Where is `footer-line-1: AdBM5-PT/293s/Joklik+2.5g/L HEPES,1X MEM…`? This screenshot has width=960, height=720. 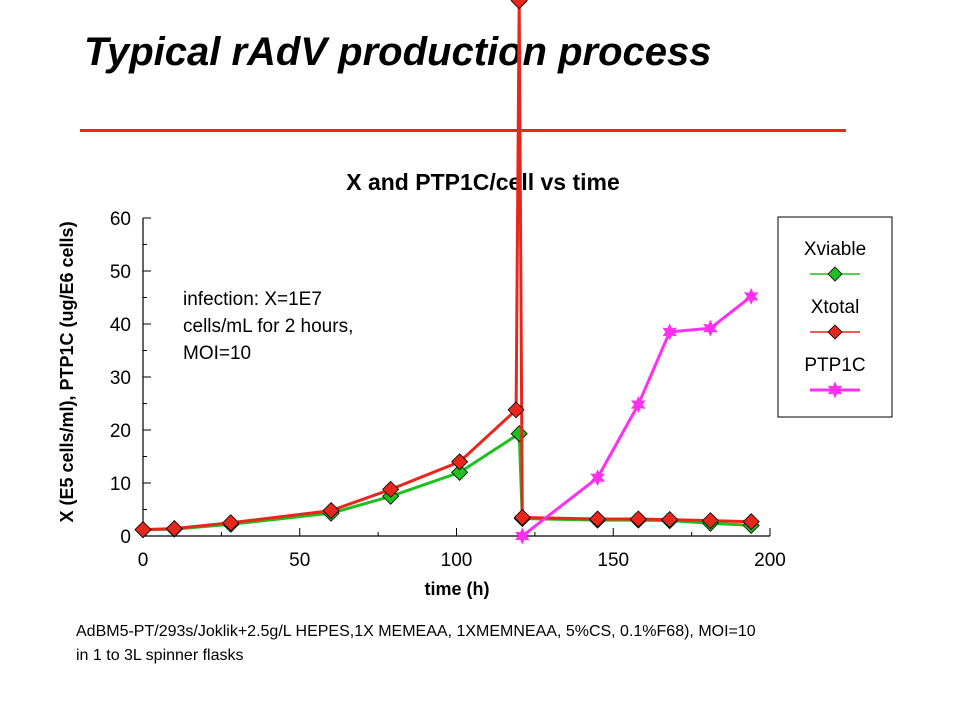
footer-line-1: AdBM5-PT/293s/Joklik+2.5g/L HEPES,1X MEM… is located at coordinates (416, 631).